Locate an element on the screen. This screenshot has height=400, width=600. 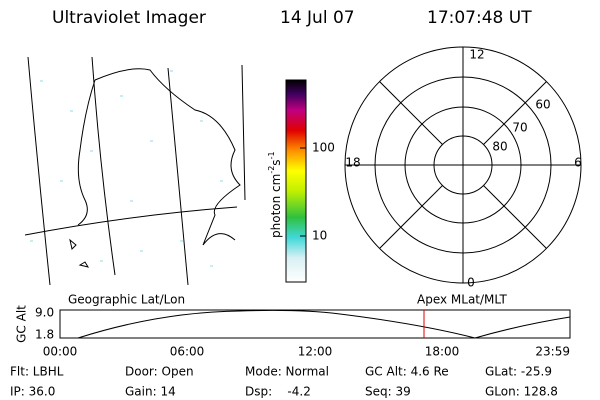
mlt-label: 6 is located at coordinates (578, 163).